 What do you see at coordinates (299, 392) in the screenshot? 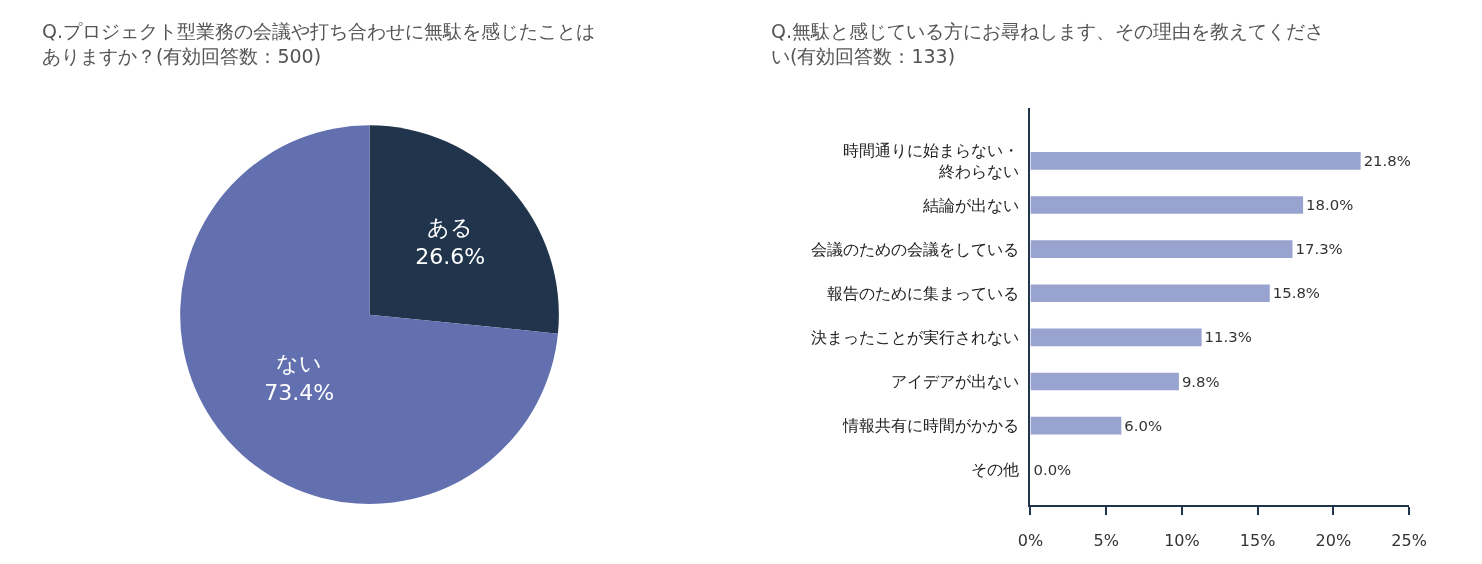
I see `data-label: 73.4%` at bounding box center [299, 392].